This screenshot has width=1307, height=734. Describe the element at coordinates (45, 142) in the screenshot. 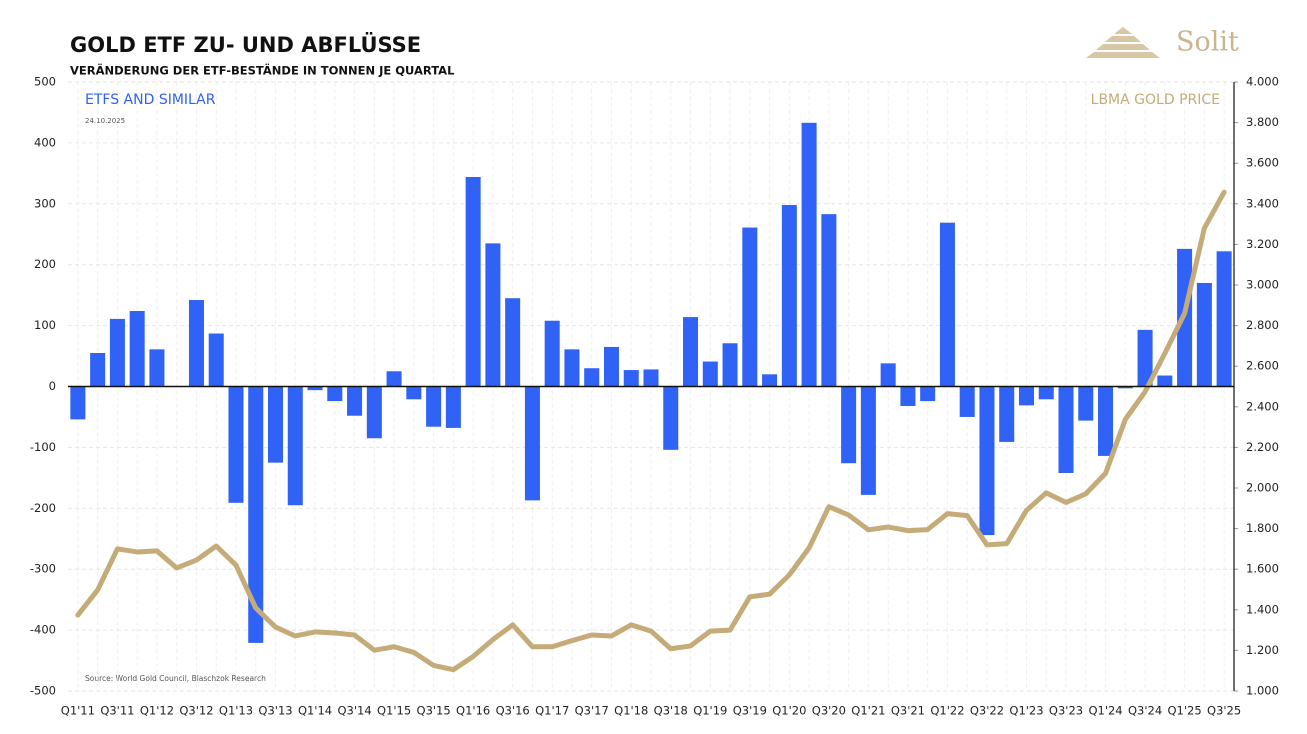

I see `y-tick-label: 400` at that location.